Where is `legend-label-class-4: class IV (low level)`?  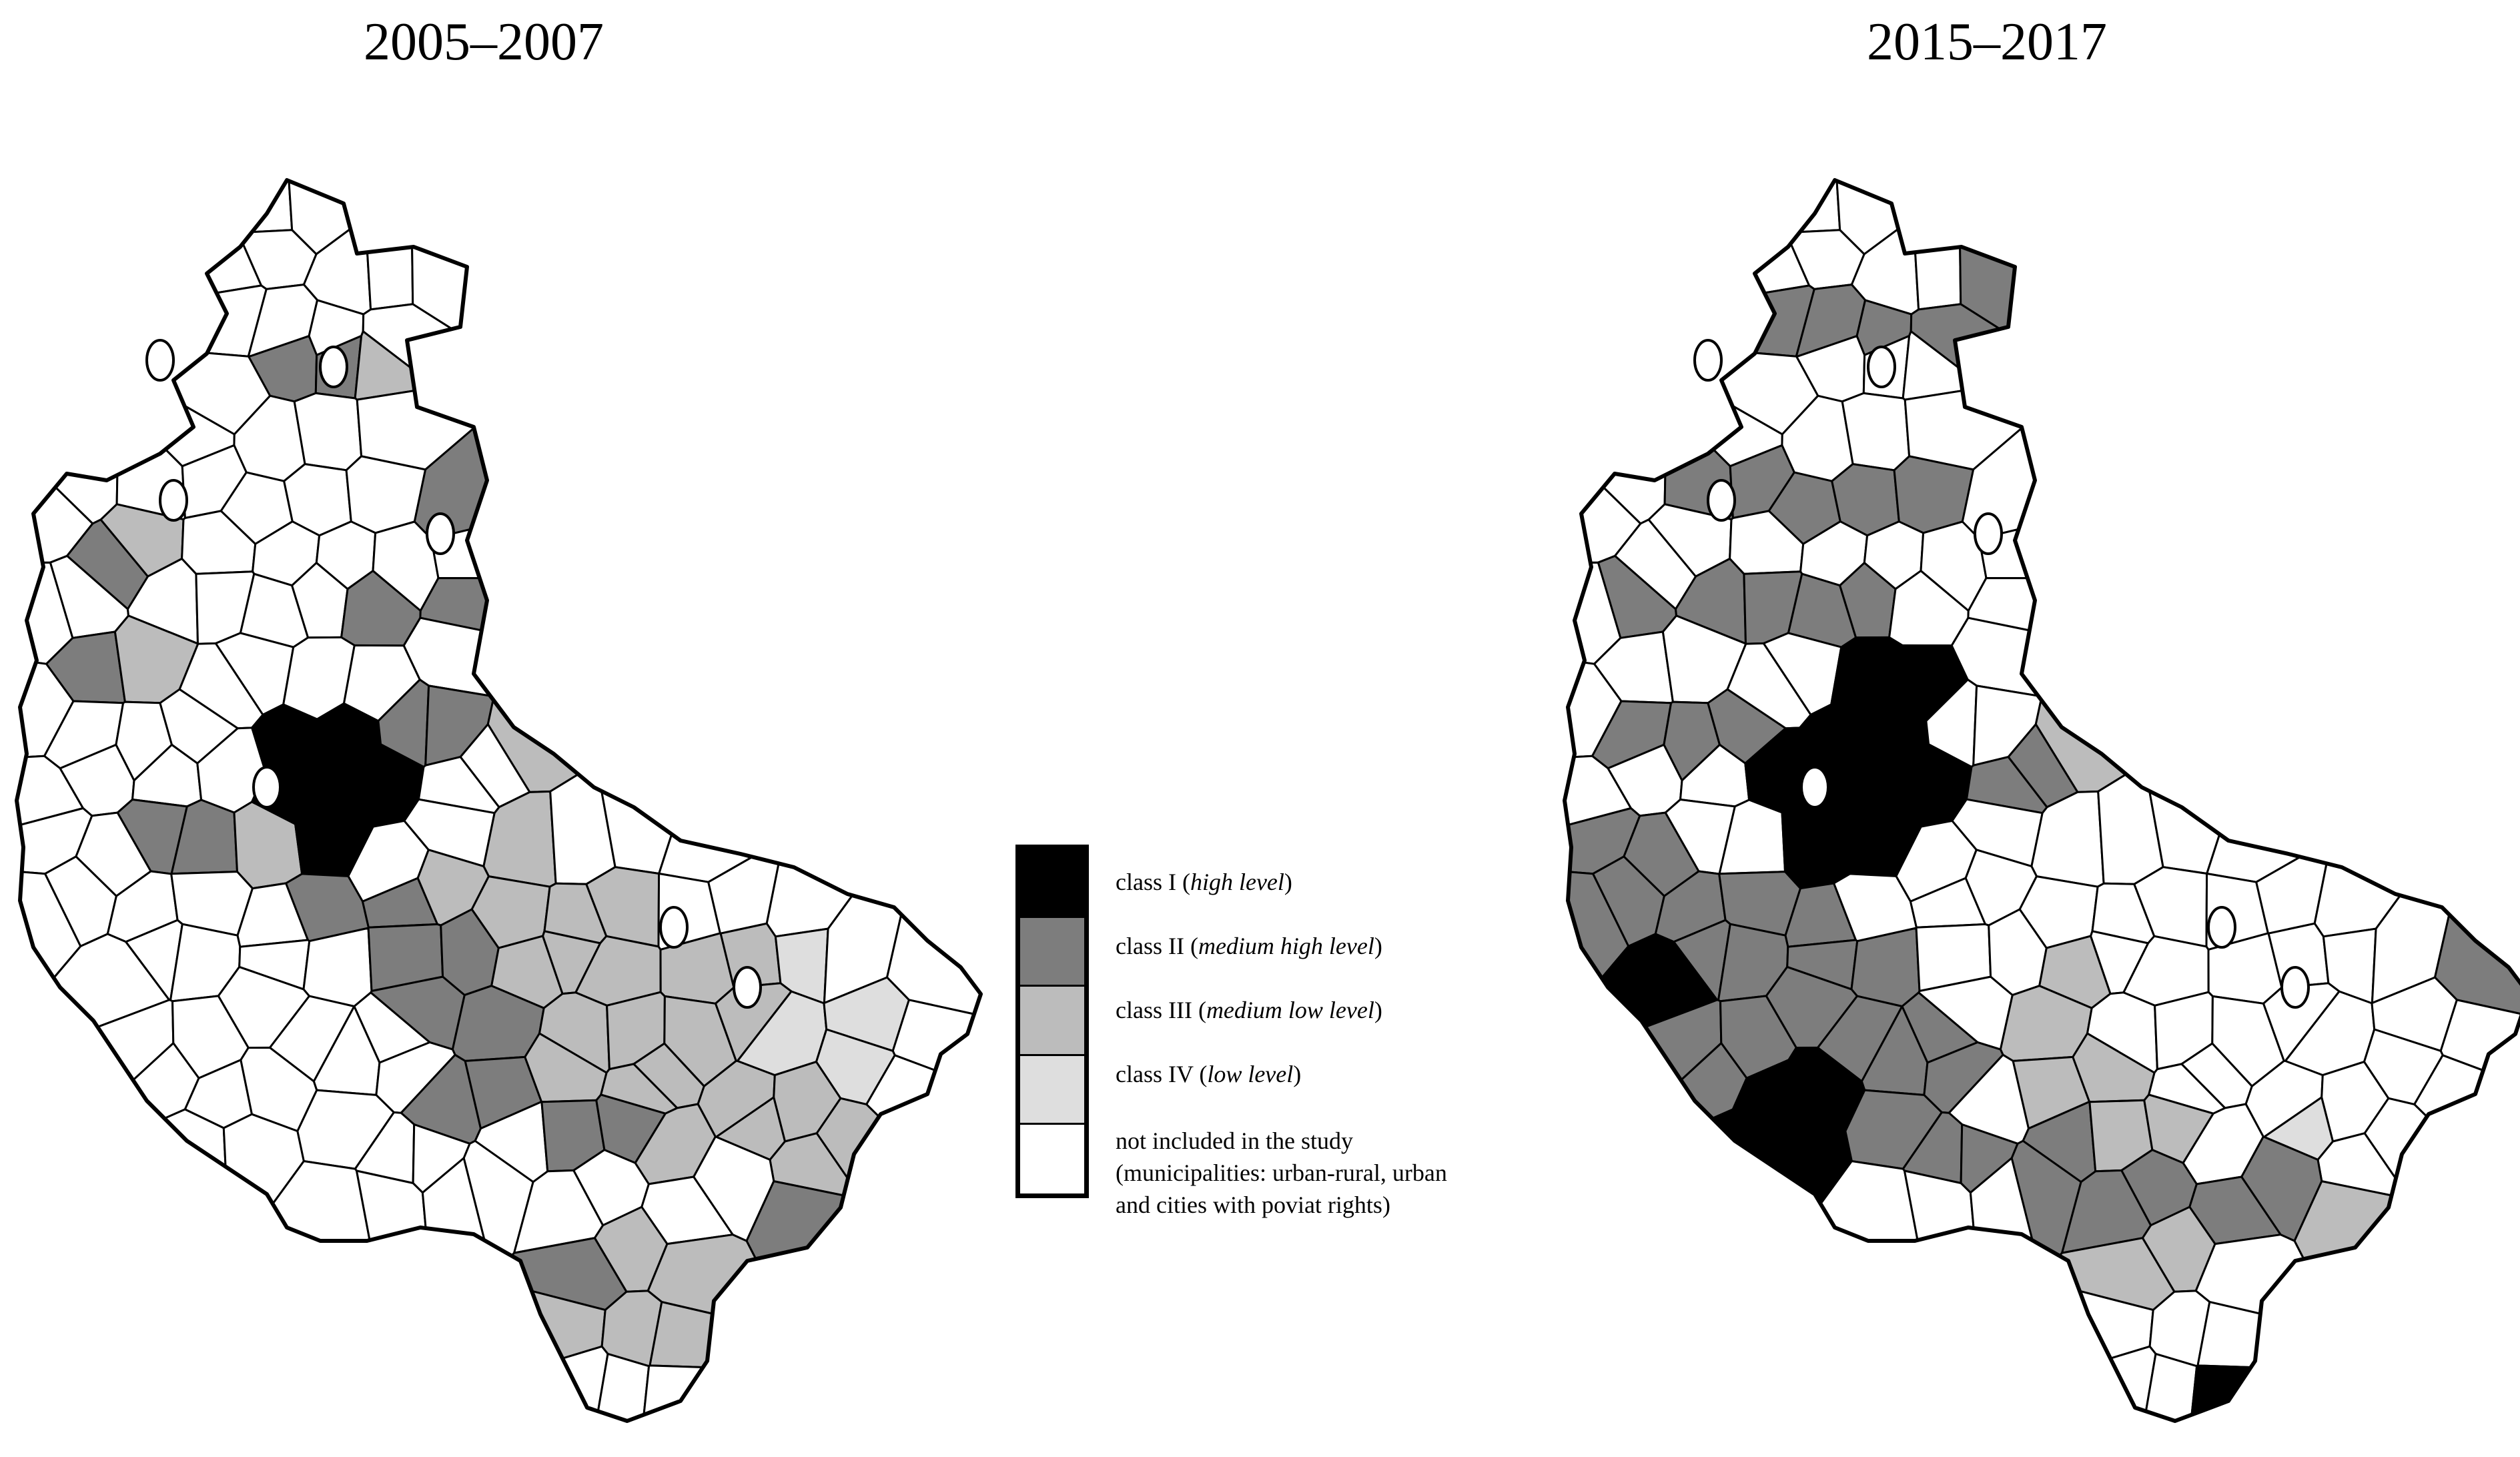
legend-label-class-4: class IV (low level) is located at coordinates (1209, 1074).